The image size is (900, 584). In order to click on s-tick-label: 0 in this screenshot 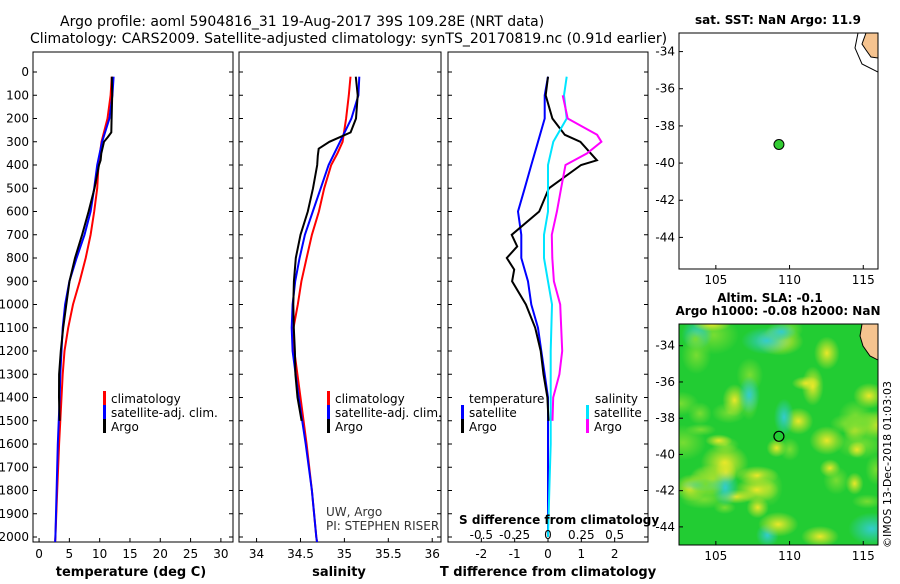, I will do `click(548, 535)`.